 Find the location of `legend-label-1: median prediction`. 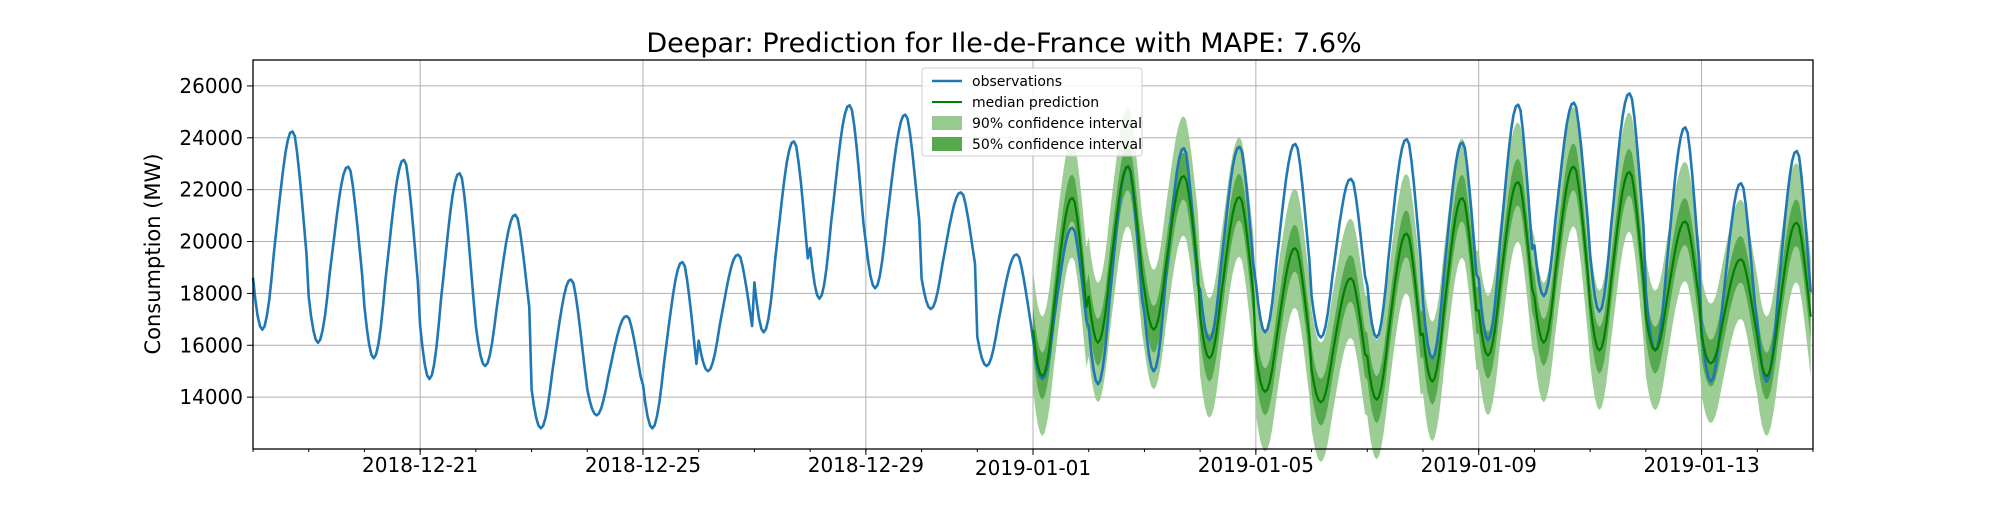

legend-label-1: median prediction is located at coordinates (1035, 103).